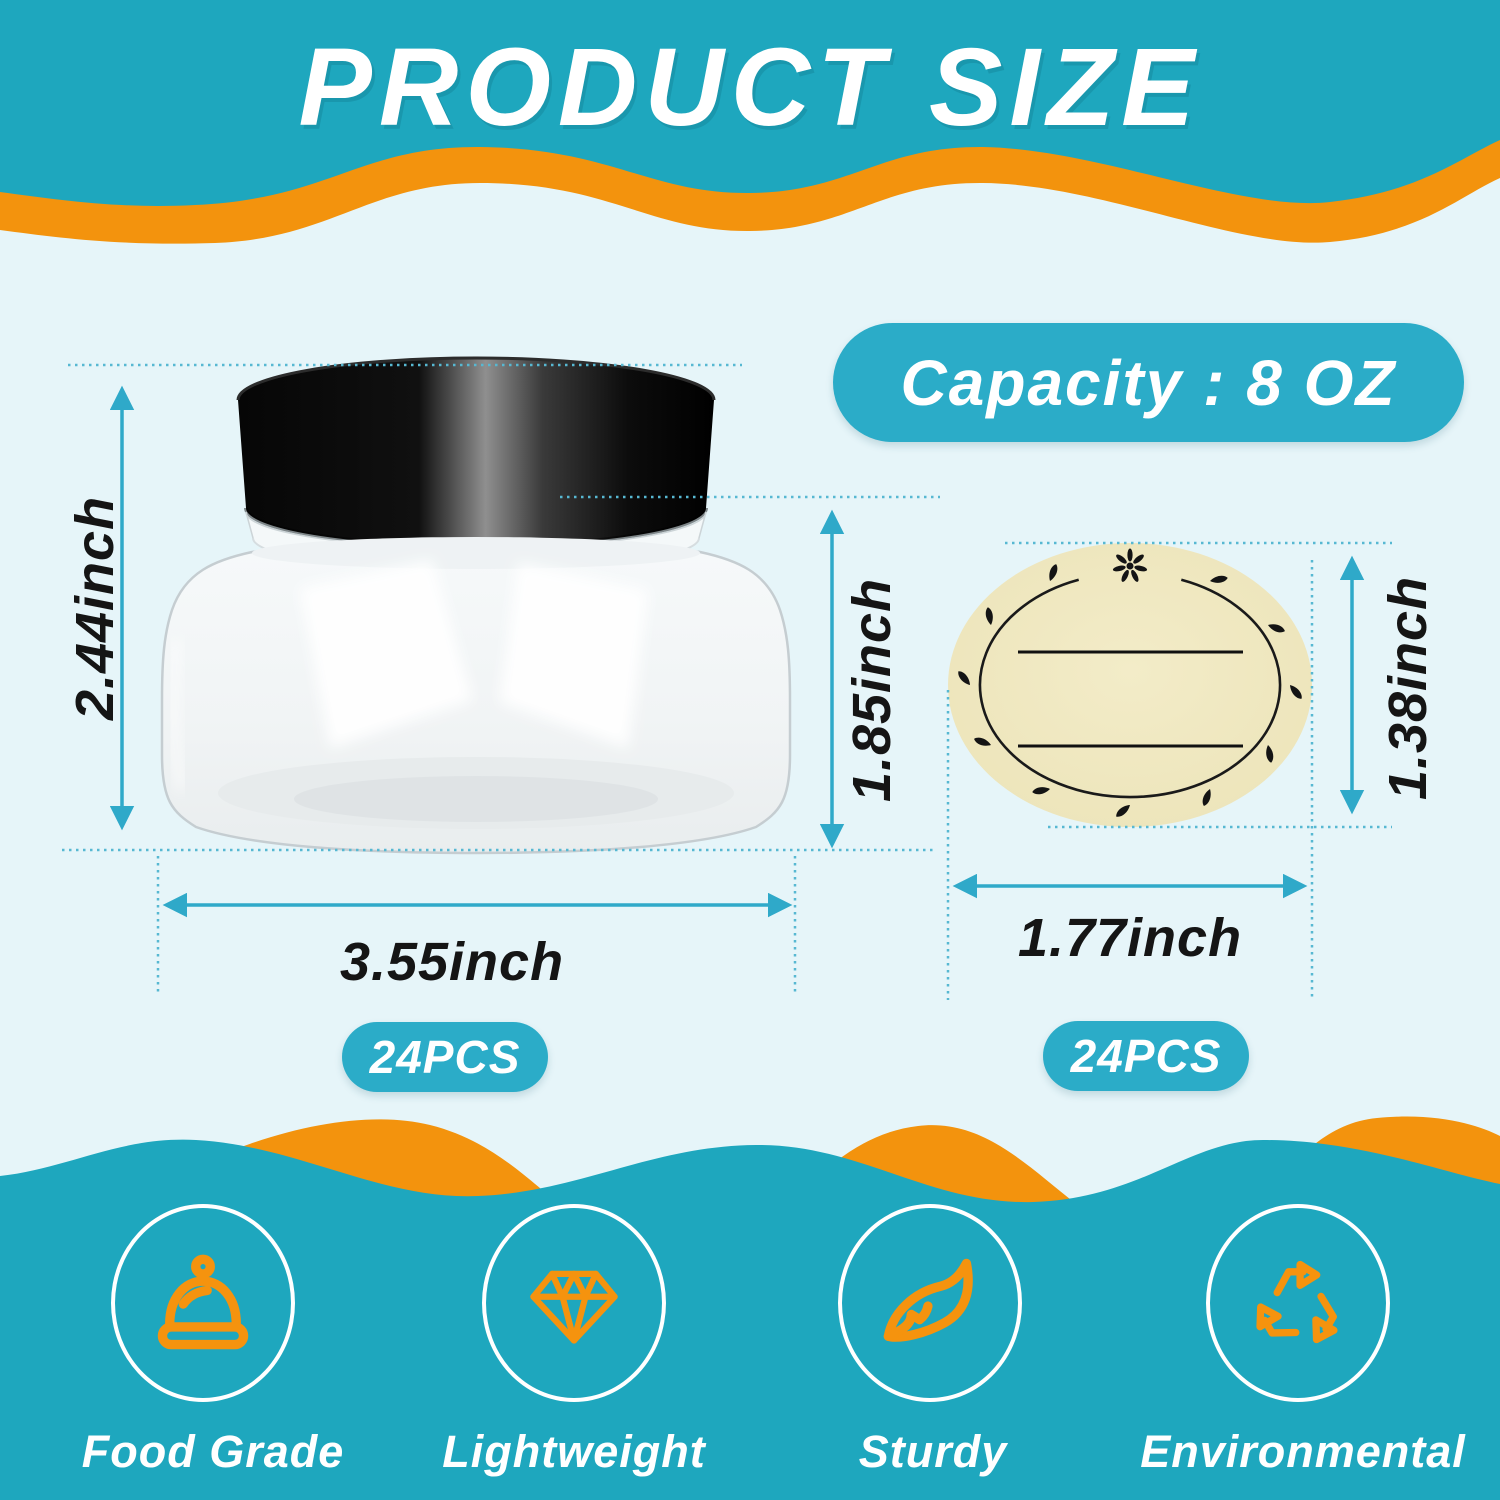 The image size is (1500, 1500). I want to click on sticker-vine-ring, so click(1130, 688).